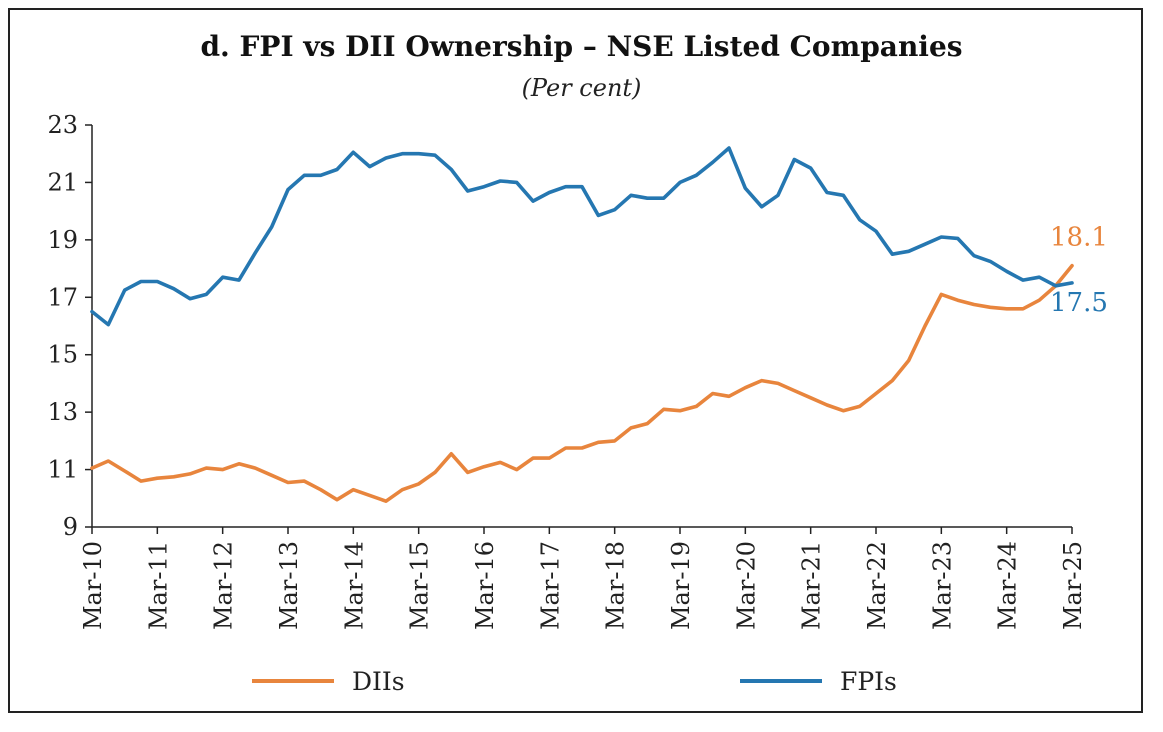 The width and height of the screenshot is (1163, 732). What do you see at coordinates (681, 585) in the screenshot?
I see `x-tick-label: Mar-19` at bounding box center [681, 585].